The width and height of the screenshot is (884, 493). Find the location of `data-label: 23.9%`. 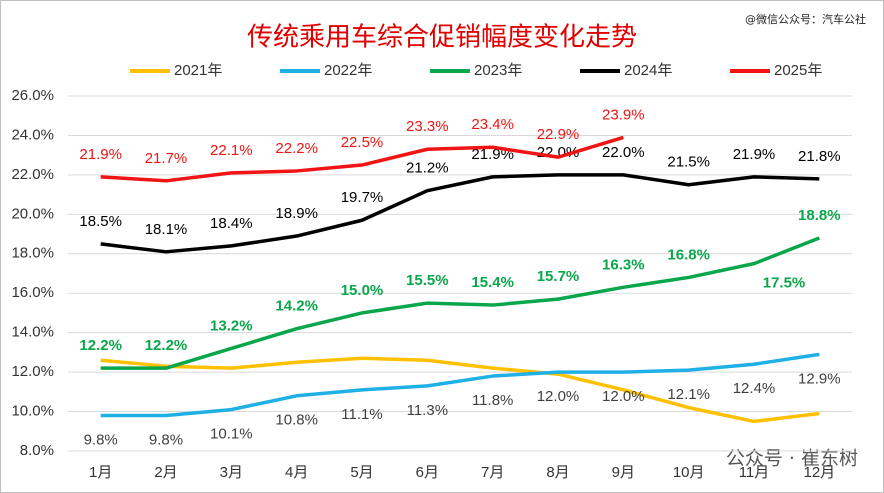

data-label: 23.9% is located at coordinates (623, 114).